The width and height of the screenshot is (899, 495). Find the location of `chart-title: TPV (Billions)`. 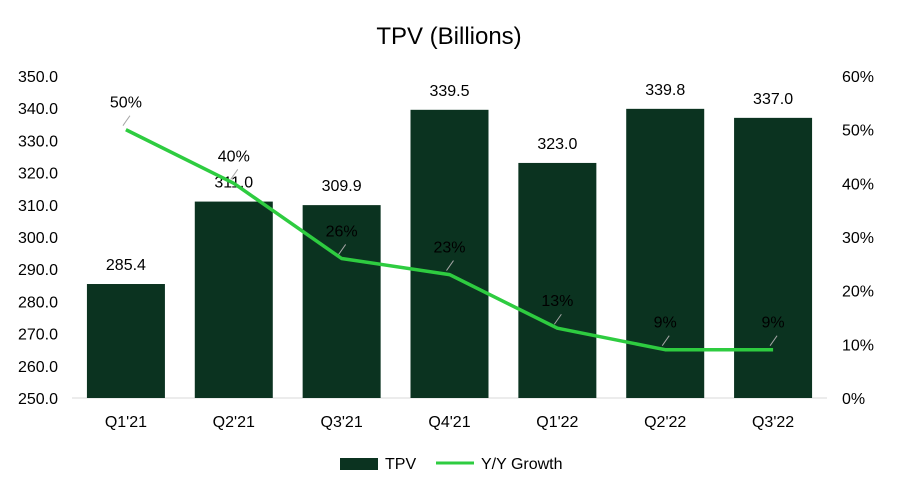

chart-title: TPV (Billions) is located at coordinates (448, 36).